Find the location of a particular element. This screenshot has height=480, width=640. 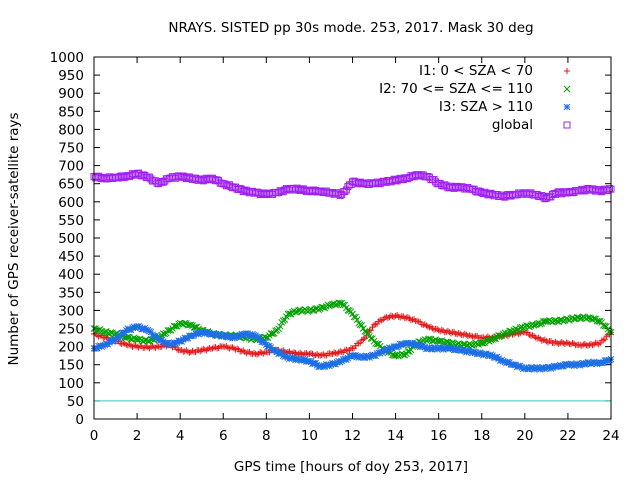

x-tick-label: 20 is located at coordinates (524, 436).